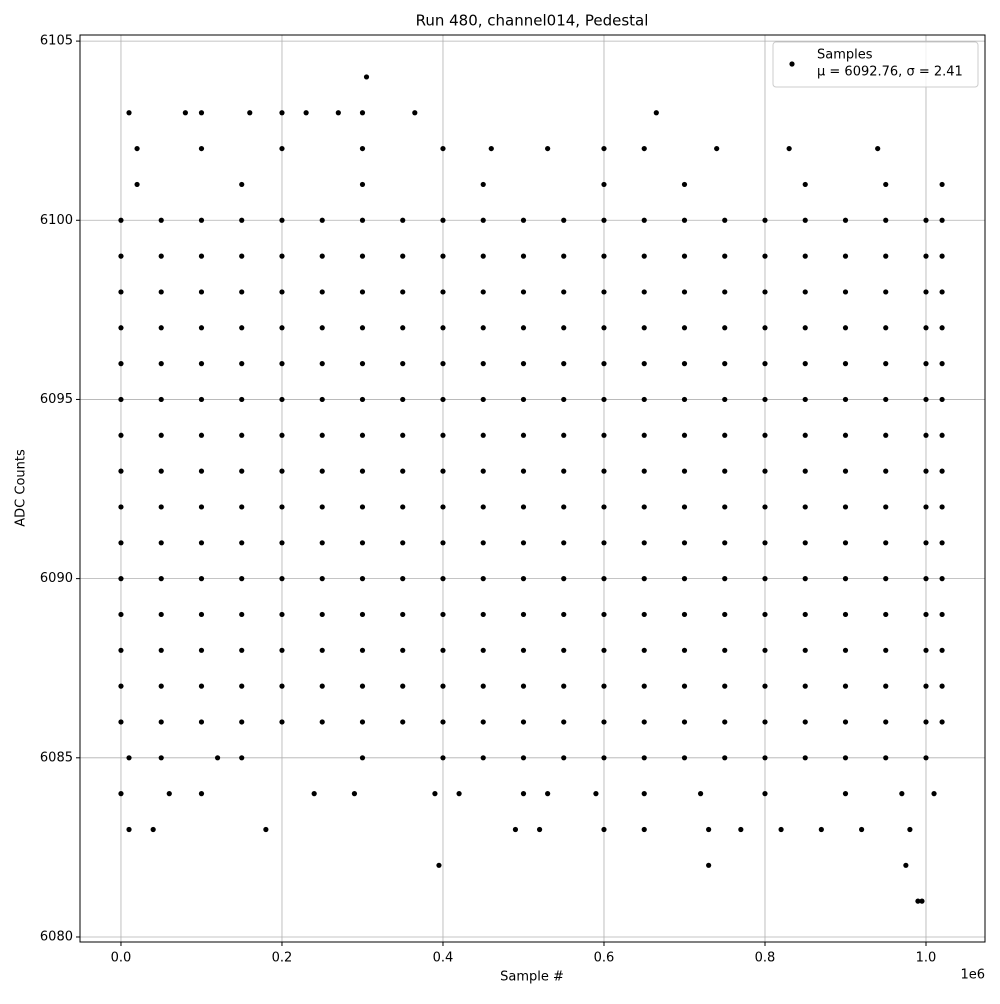 This screenshot has height=1004, width=1000. What do you see at coordinates (792, 64) in the screenshot?
I see `legend-marker` at bounding box center [792, 64].